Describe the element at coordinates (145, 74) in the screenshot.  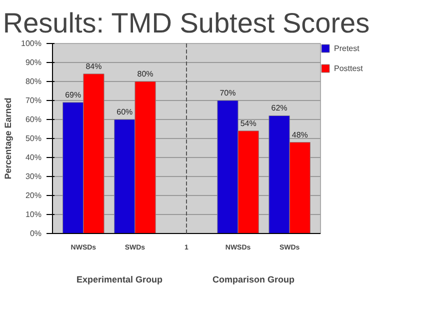
I see `data-label: 80%` at that location.